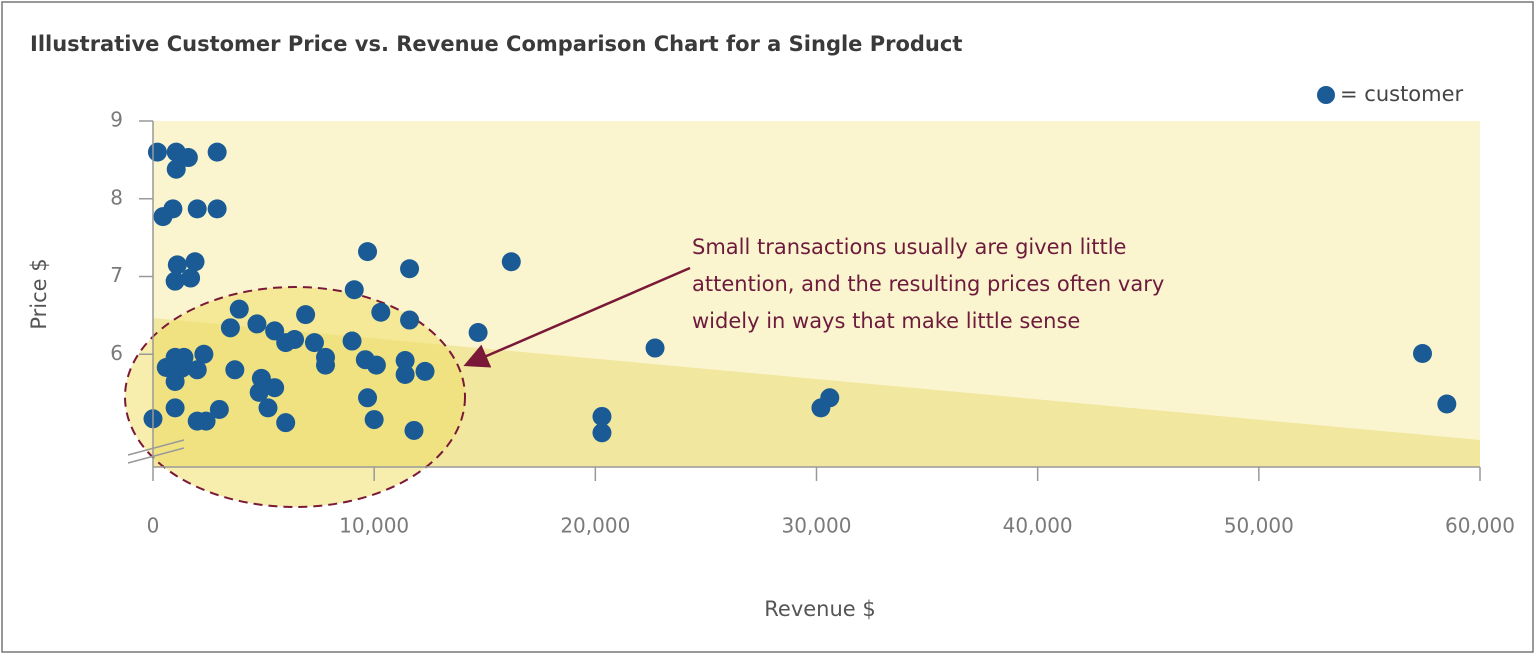  What do you see at coordinates (1402, 94) in the screenshot?
I see `legend-label: = customer` at bounding box center [1402, 94].